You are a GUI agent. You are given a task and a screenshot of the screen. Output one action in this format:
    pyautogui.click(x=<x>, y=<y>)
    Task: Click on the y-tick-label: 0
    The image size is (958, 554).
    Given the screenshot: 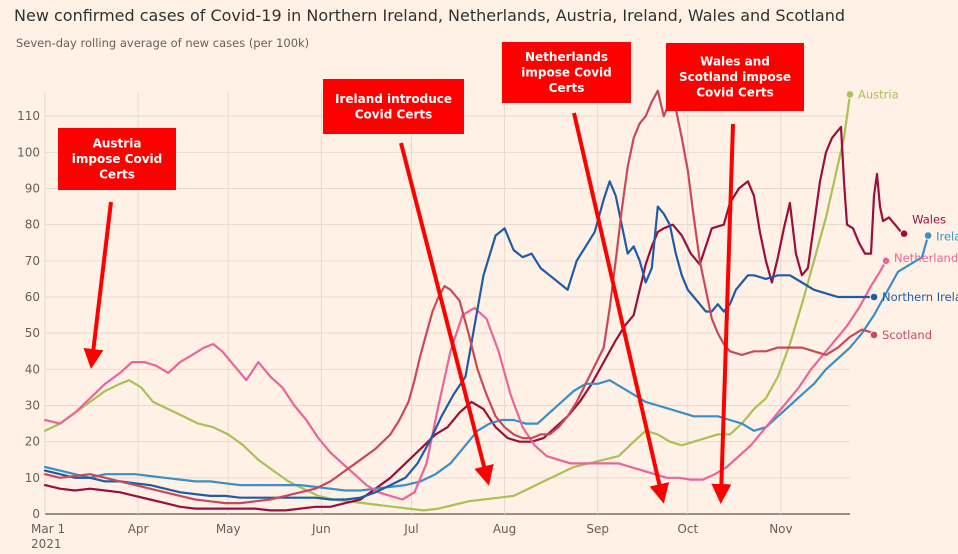 What is the action you would take?
    pyautogui.click(x=36, y=514)
    